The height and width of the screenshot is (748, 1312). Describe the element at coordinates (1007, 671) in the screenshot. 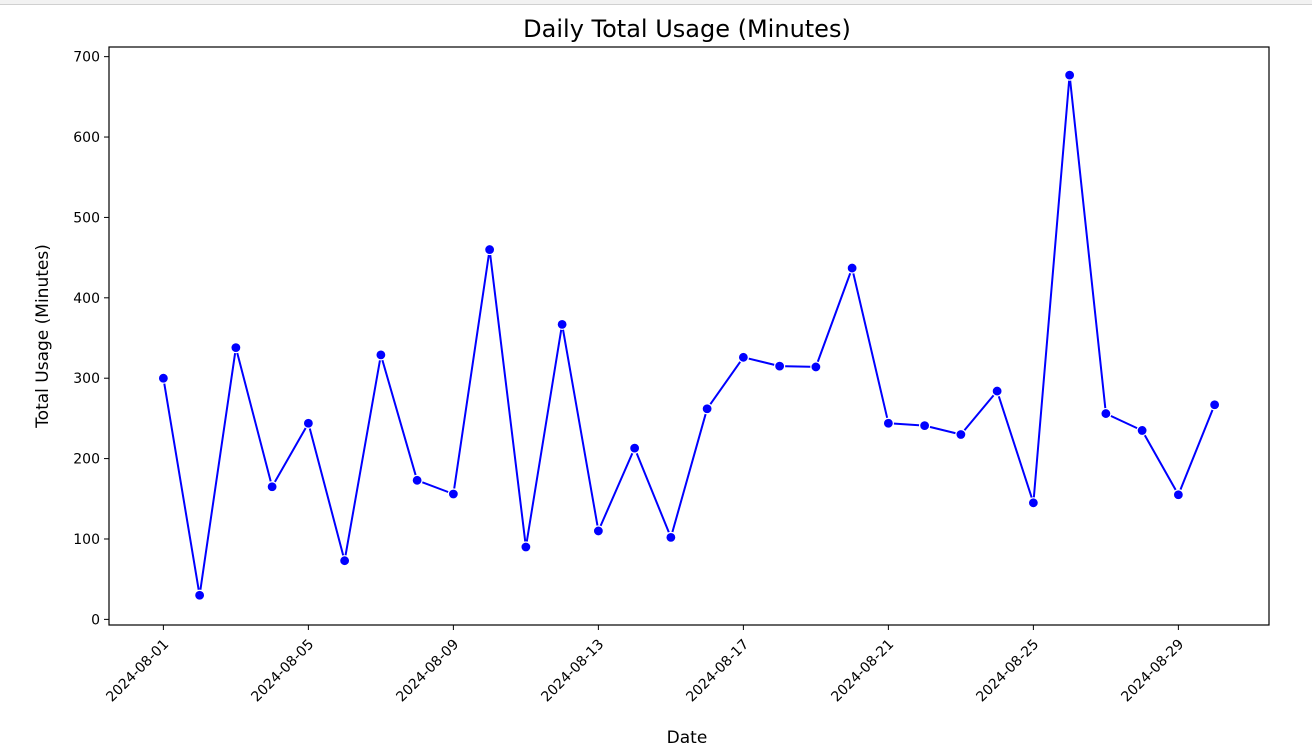

I see `x-tick-label: 2024-08-25` at that location.